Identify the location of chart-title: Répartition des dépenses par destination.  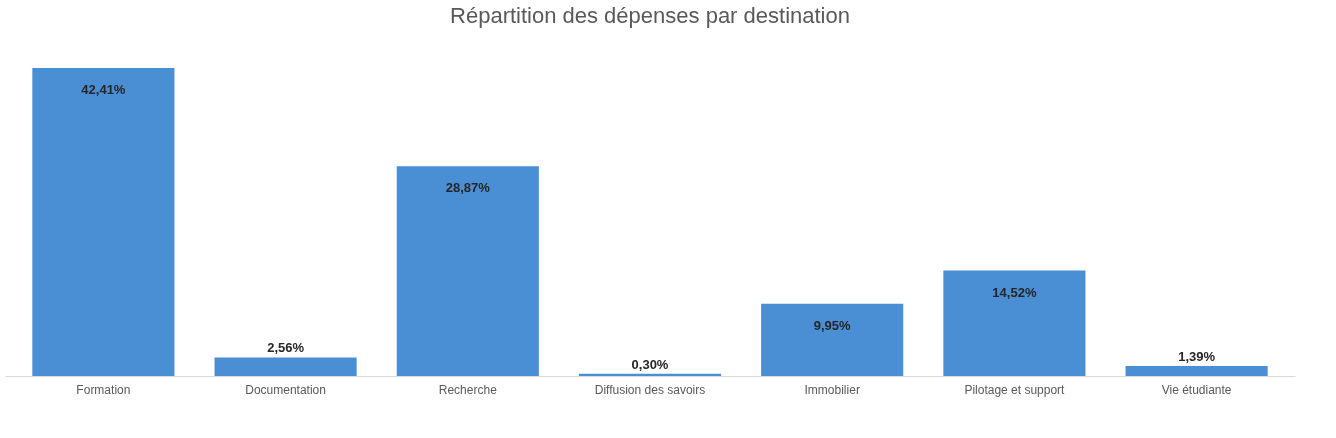
(650, 15).